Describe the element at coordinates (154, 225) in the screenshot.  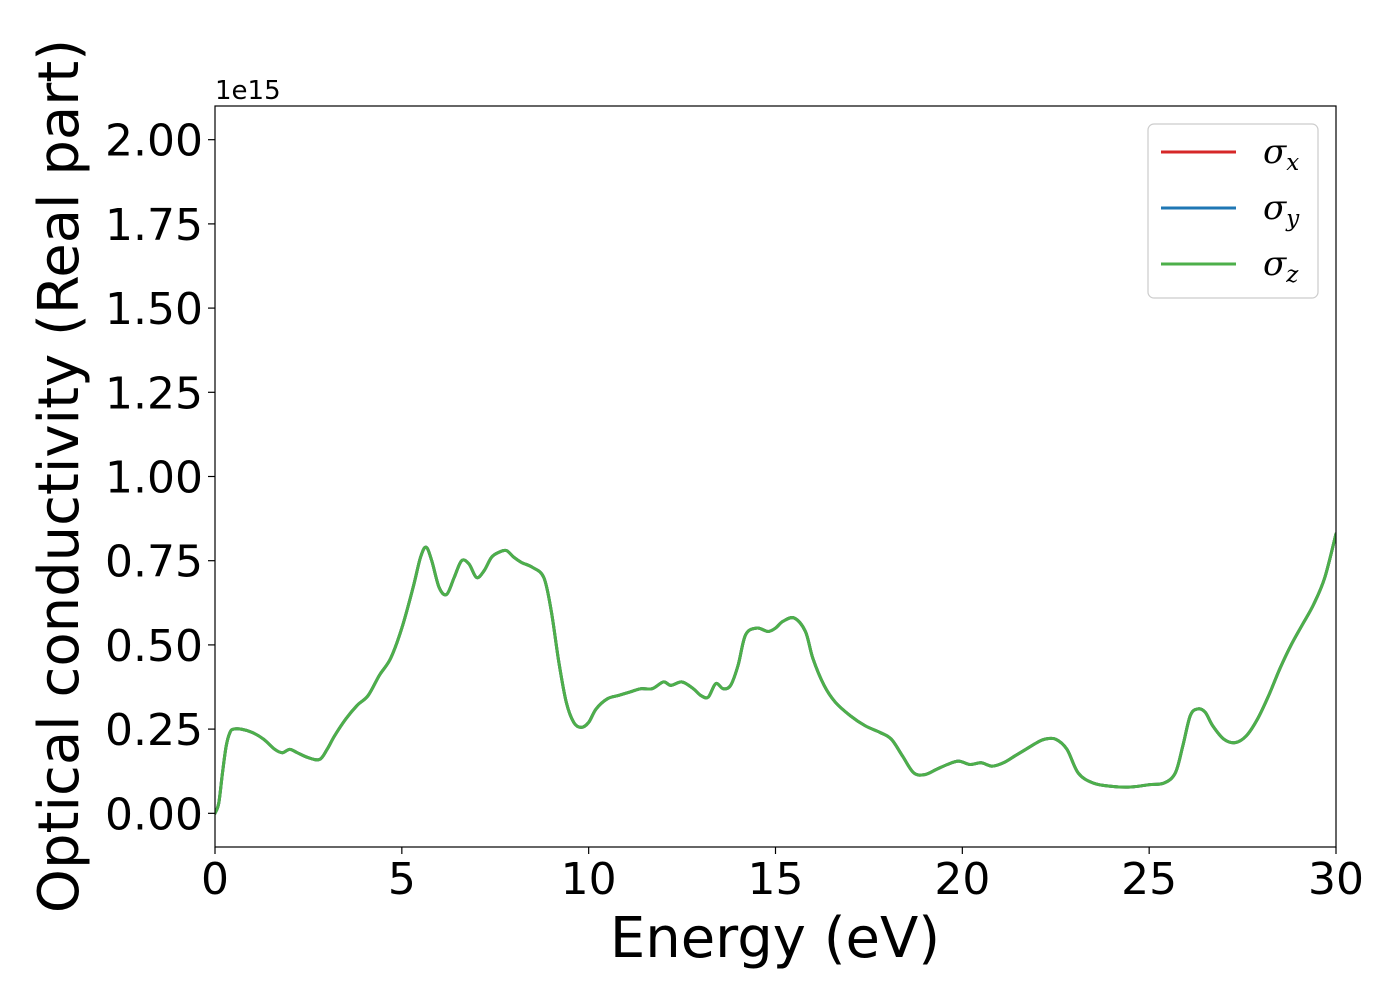
I see `y-tick-label: 1.75` at that location.